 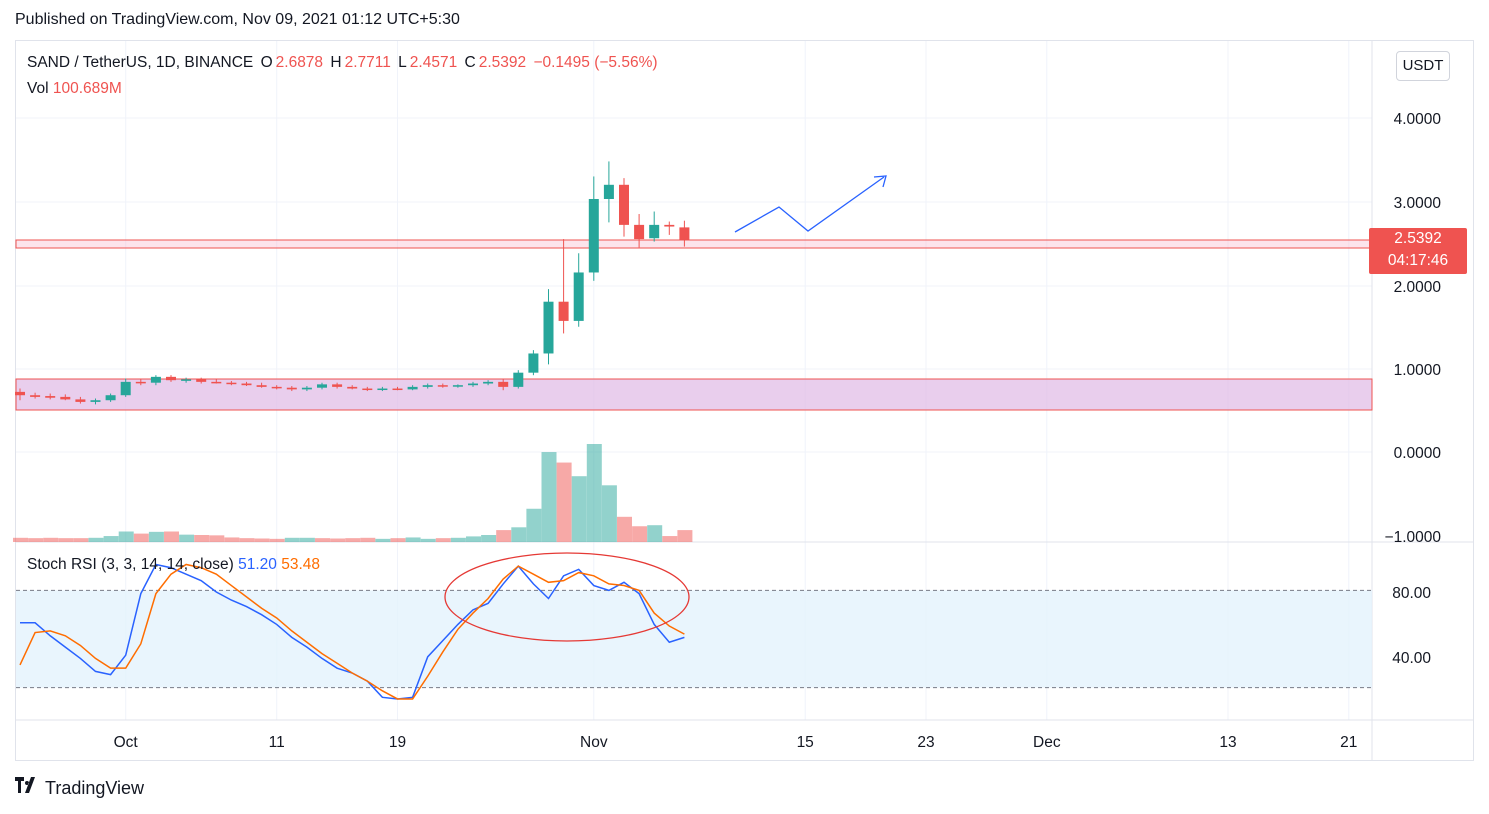 What do you see at coordinates (1348, 742) in the screenshot?
I see `time-tick-label: 21` at bounding box center [1348, 742].